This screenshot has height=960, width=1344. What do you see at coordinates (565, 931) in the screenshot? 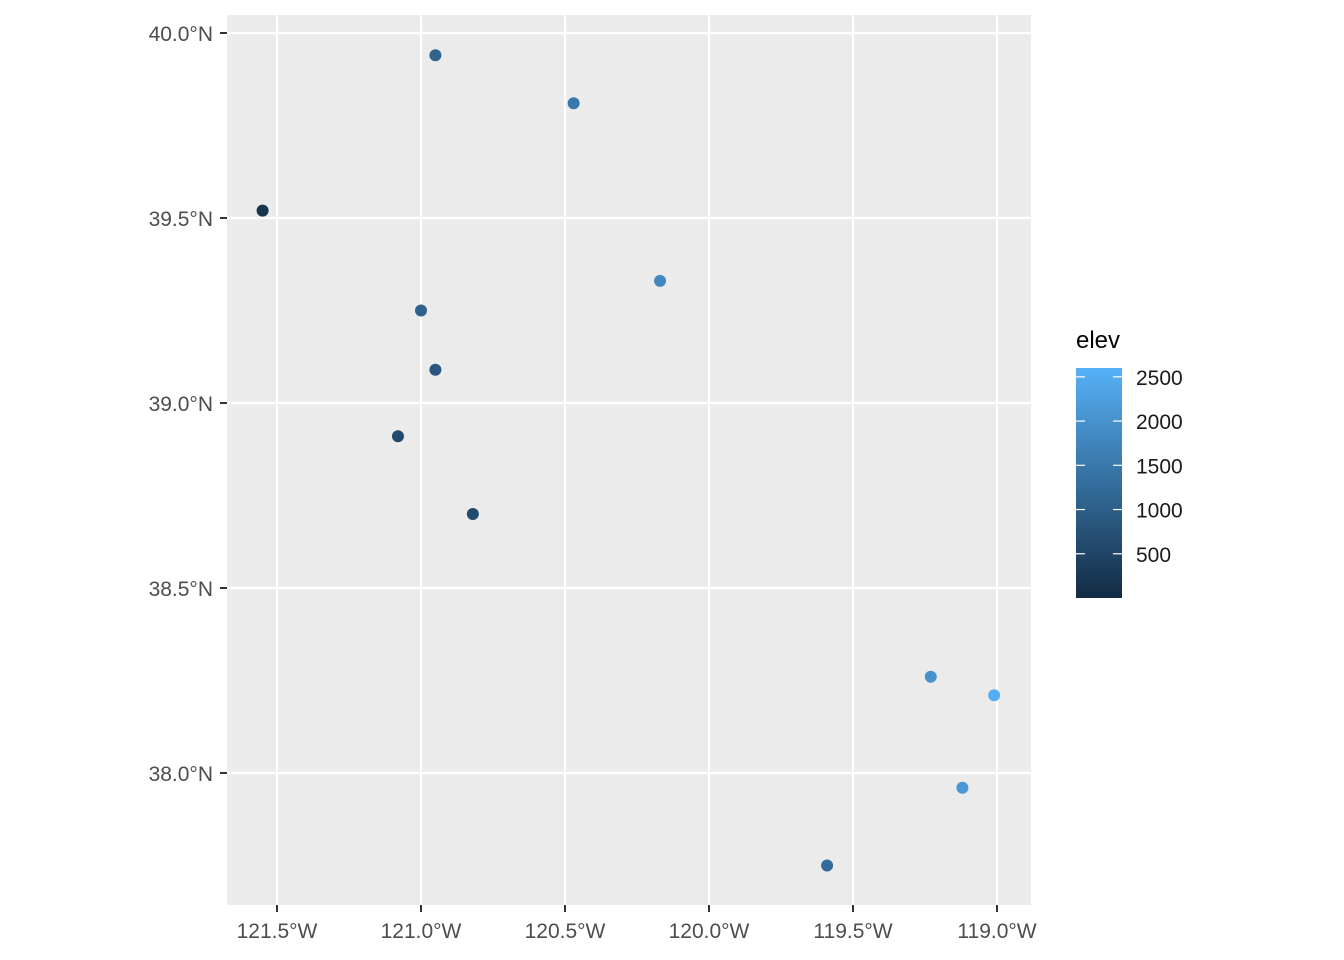
I see `x-tick-label: 120.5°W` at bounding box center [565, 931].